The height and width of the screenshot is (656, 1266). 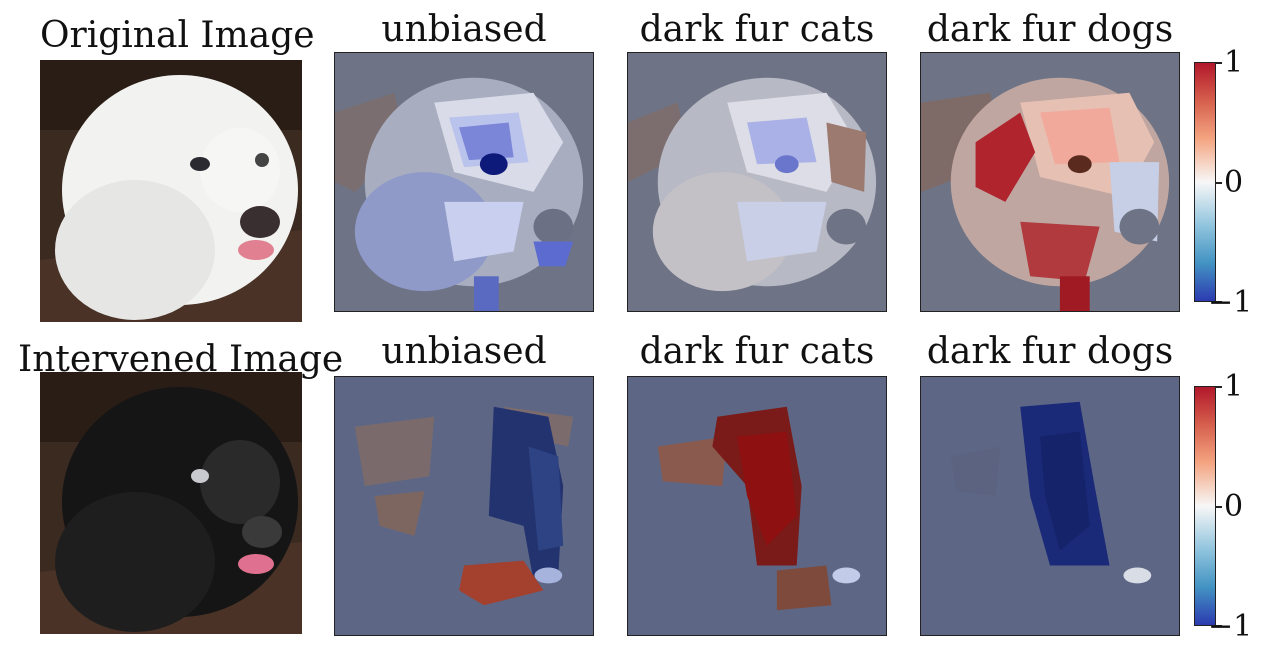 What do you see at coordinates (171, 503) in the screenshot?
I see `intervened-dog-photo` at bounding box center [171, 503].